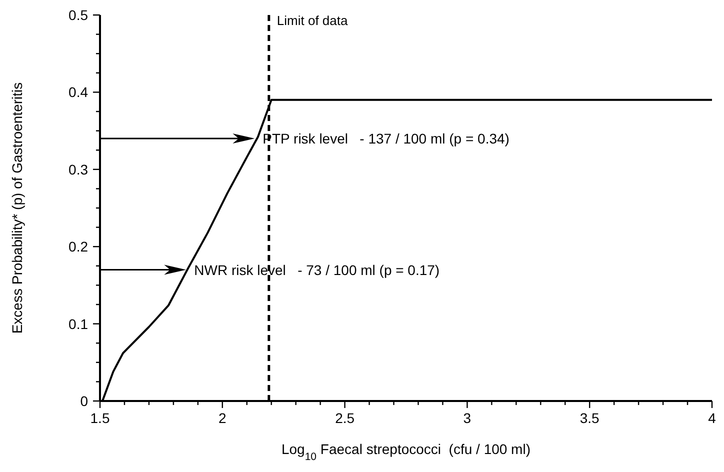  What do you see at coordinates (312, 20) in the screenshot?
I see `ref-line-label: Limit of data` at bounding box center [312, 20].